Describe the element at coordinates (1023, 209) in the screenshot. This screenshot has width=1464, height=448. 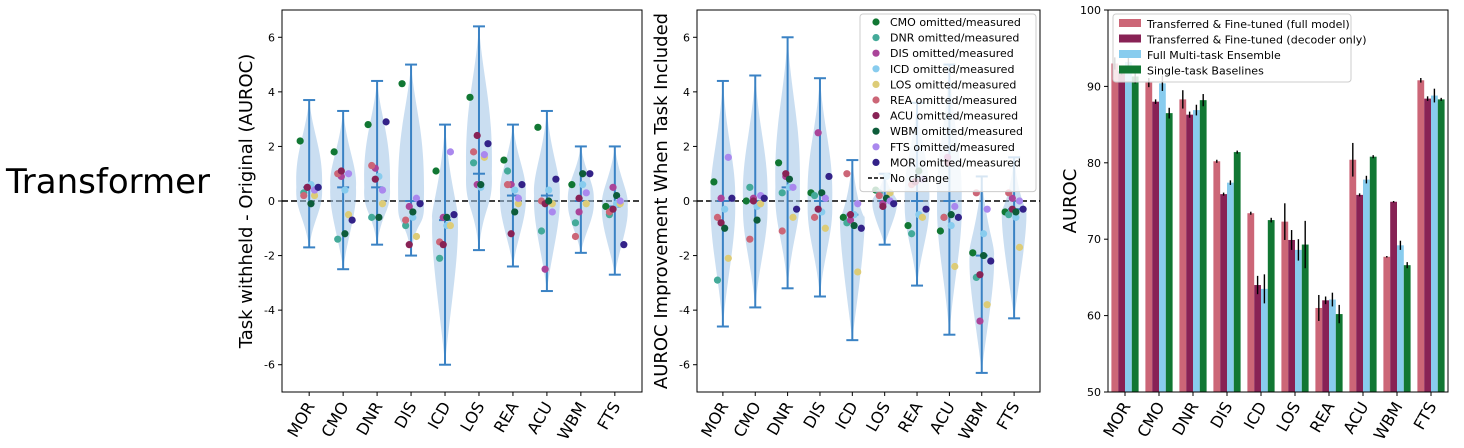
I see `point-FTS-MOR` at that location.